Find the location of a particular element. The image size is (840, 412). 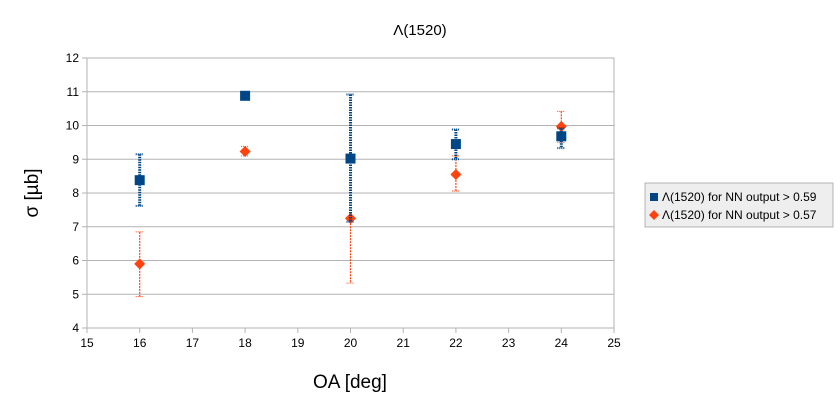

x-tick-label: 22 is located at coordinates (456, 343).